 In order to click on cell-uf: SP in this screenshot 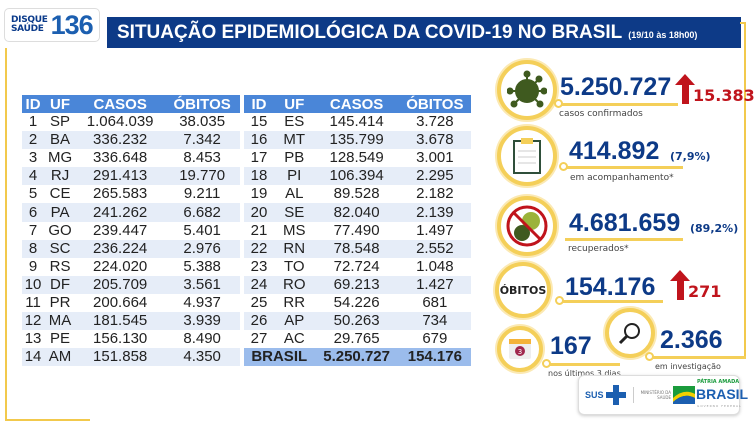, I will do `click(60, 122)`.